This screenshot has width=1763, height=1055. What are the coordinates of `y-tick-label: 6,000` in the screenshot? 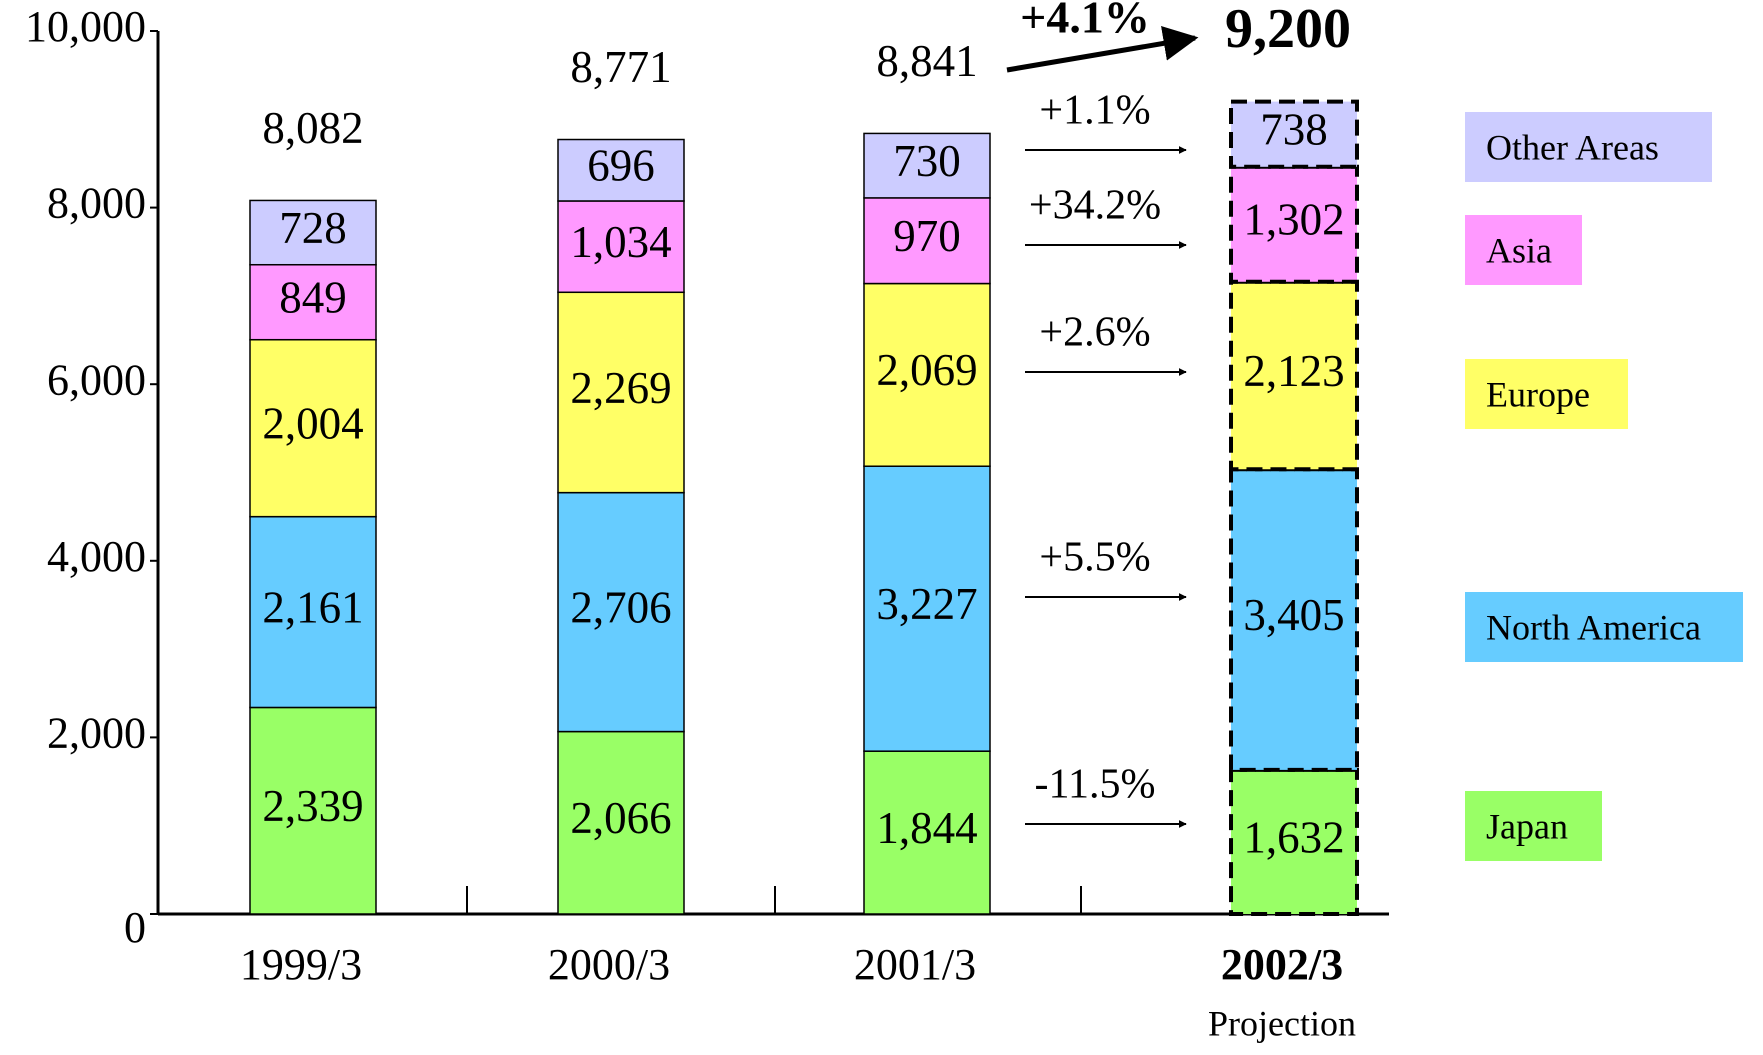 It's located at (96, 379).